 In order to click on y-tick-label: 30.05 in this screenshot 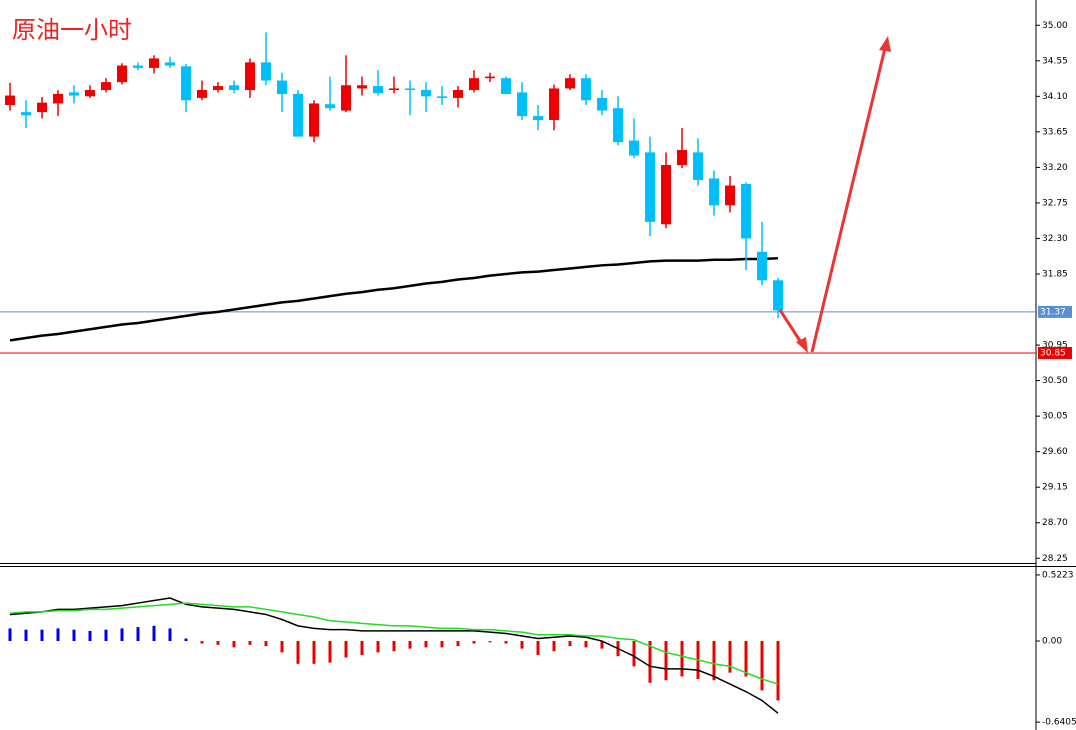, I will do `click(1055, 417)`.